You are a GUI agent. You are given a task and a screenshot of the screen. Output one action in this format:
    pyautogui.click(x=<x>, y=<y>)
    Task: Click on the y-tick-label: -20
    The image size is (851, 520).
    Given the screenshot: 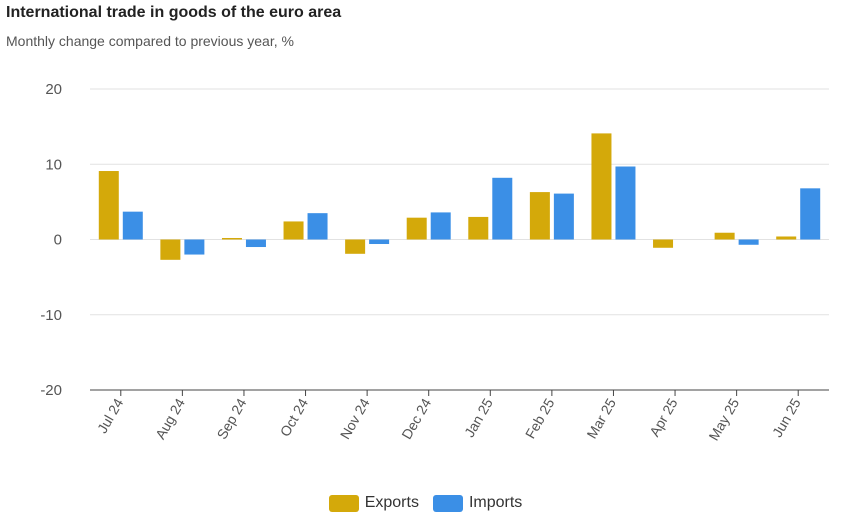 What is the action you would take?
    pyautogui.click(x=51, y=390)
    